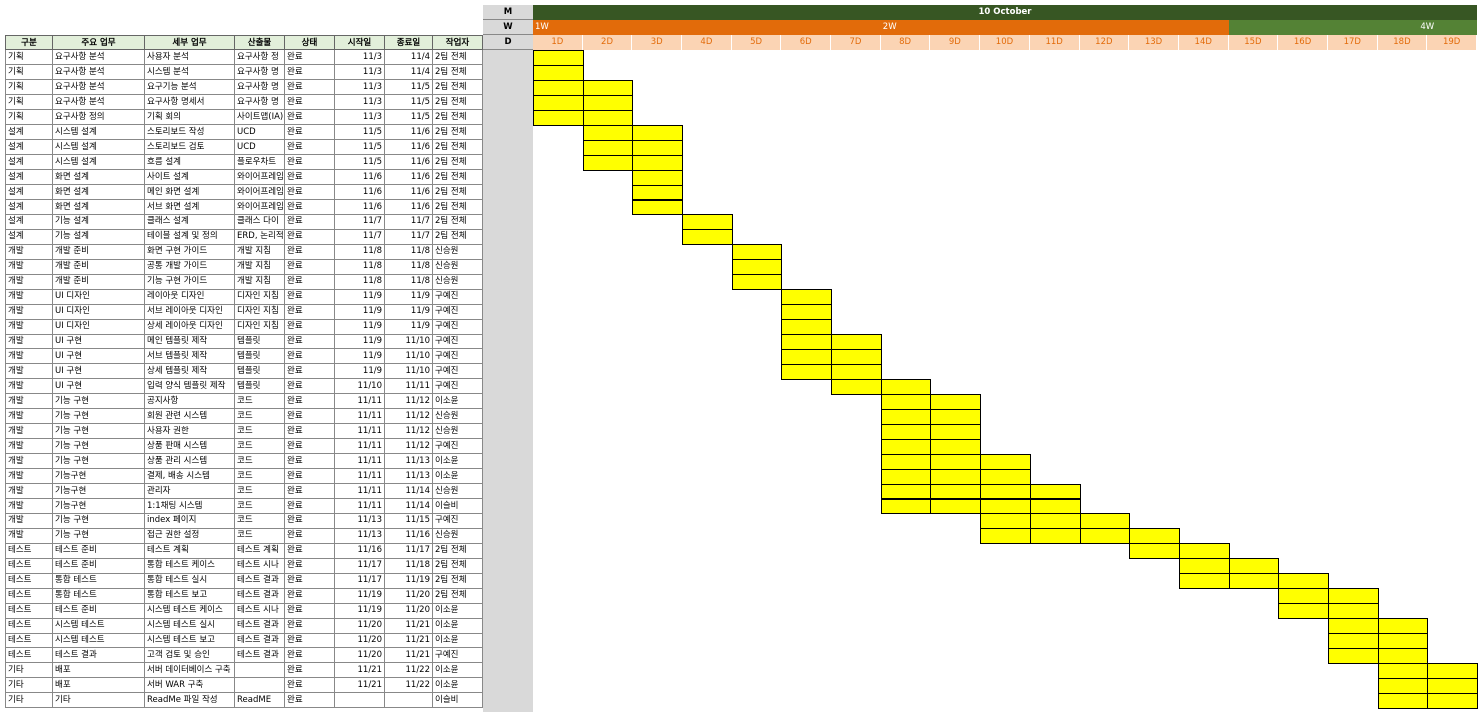  Describe the element at coordinates (360, 102) in the screenshot. I see `table-cell: 11/3` at that location.